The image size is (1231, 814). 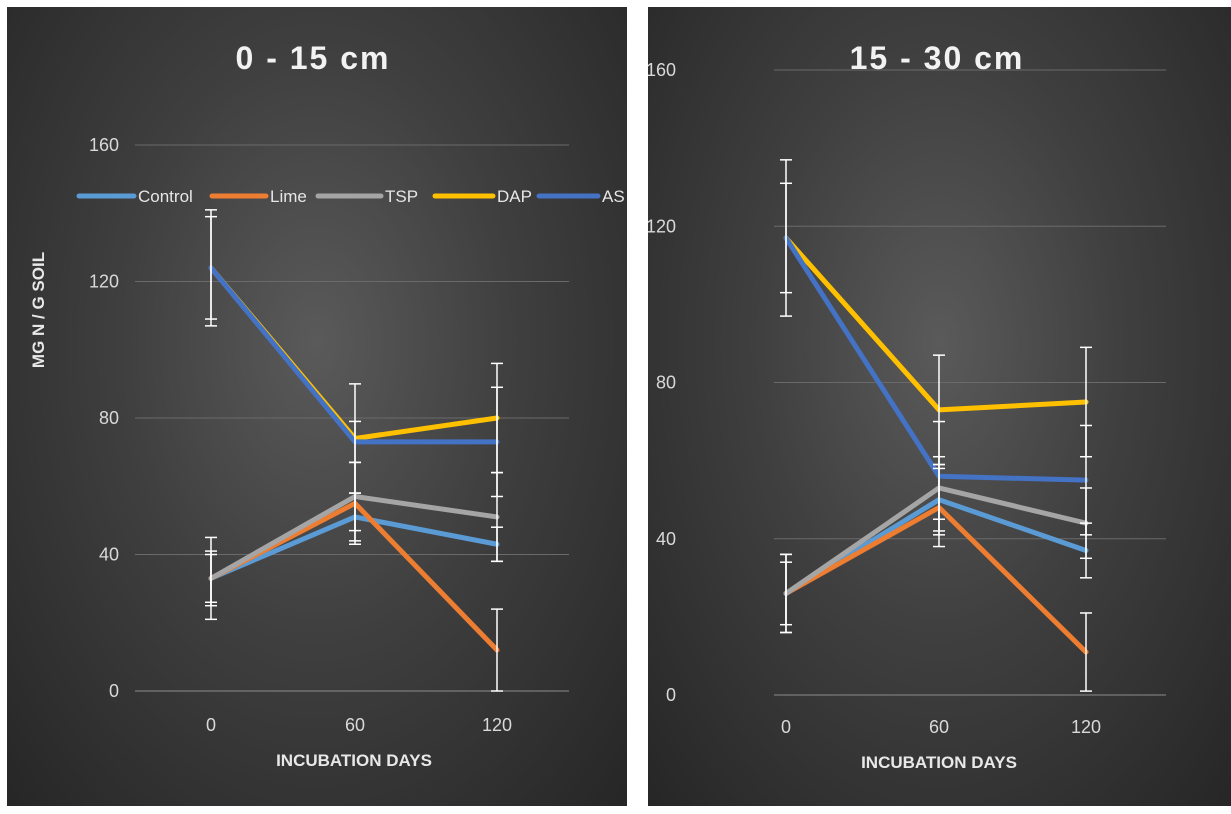 What do you see at coordinates (350, 196) in the screenshot?
I see `legend: Control Lime TSP DAP AS` at bounding box center [350, 196].